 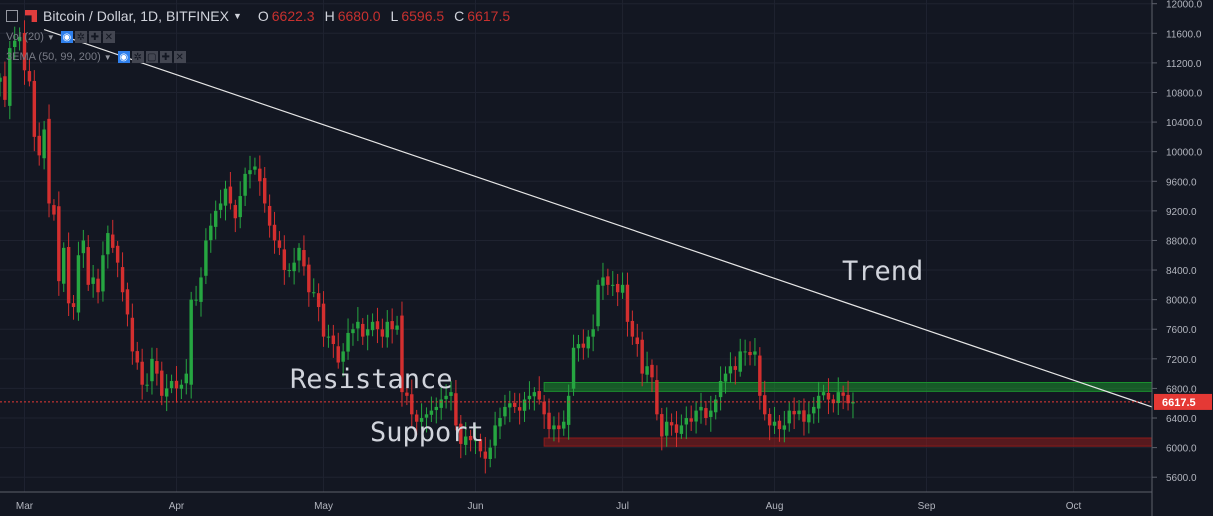 I want to click on source-icon: ▢, so click(x=151, y=57).